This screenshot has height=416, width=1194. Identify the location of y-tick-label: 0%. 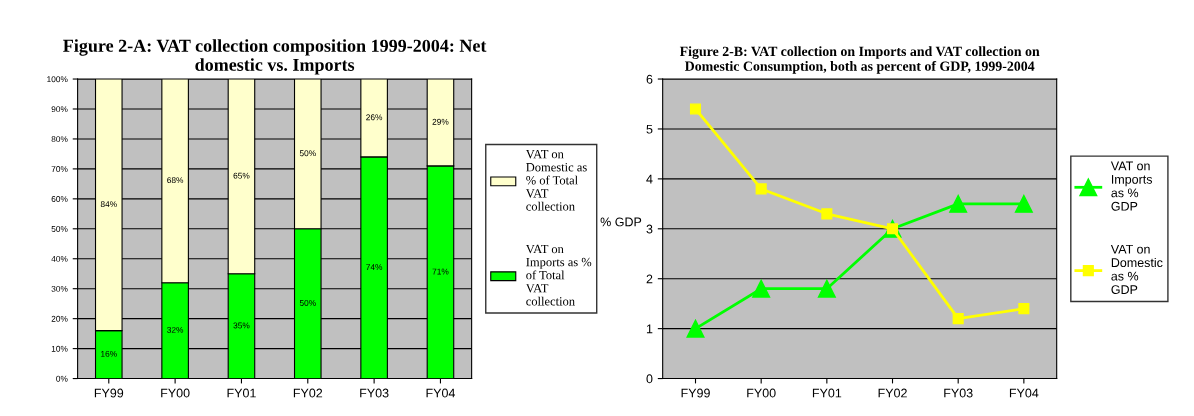
(62, 378).